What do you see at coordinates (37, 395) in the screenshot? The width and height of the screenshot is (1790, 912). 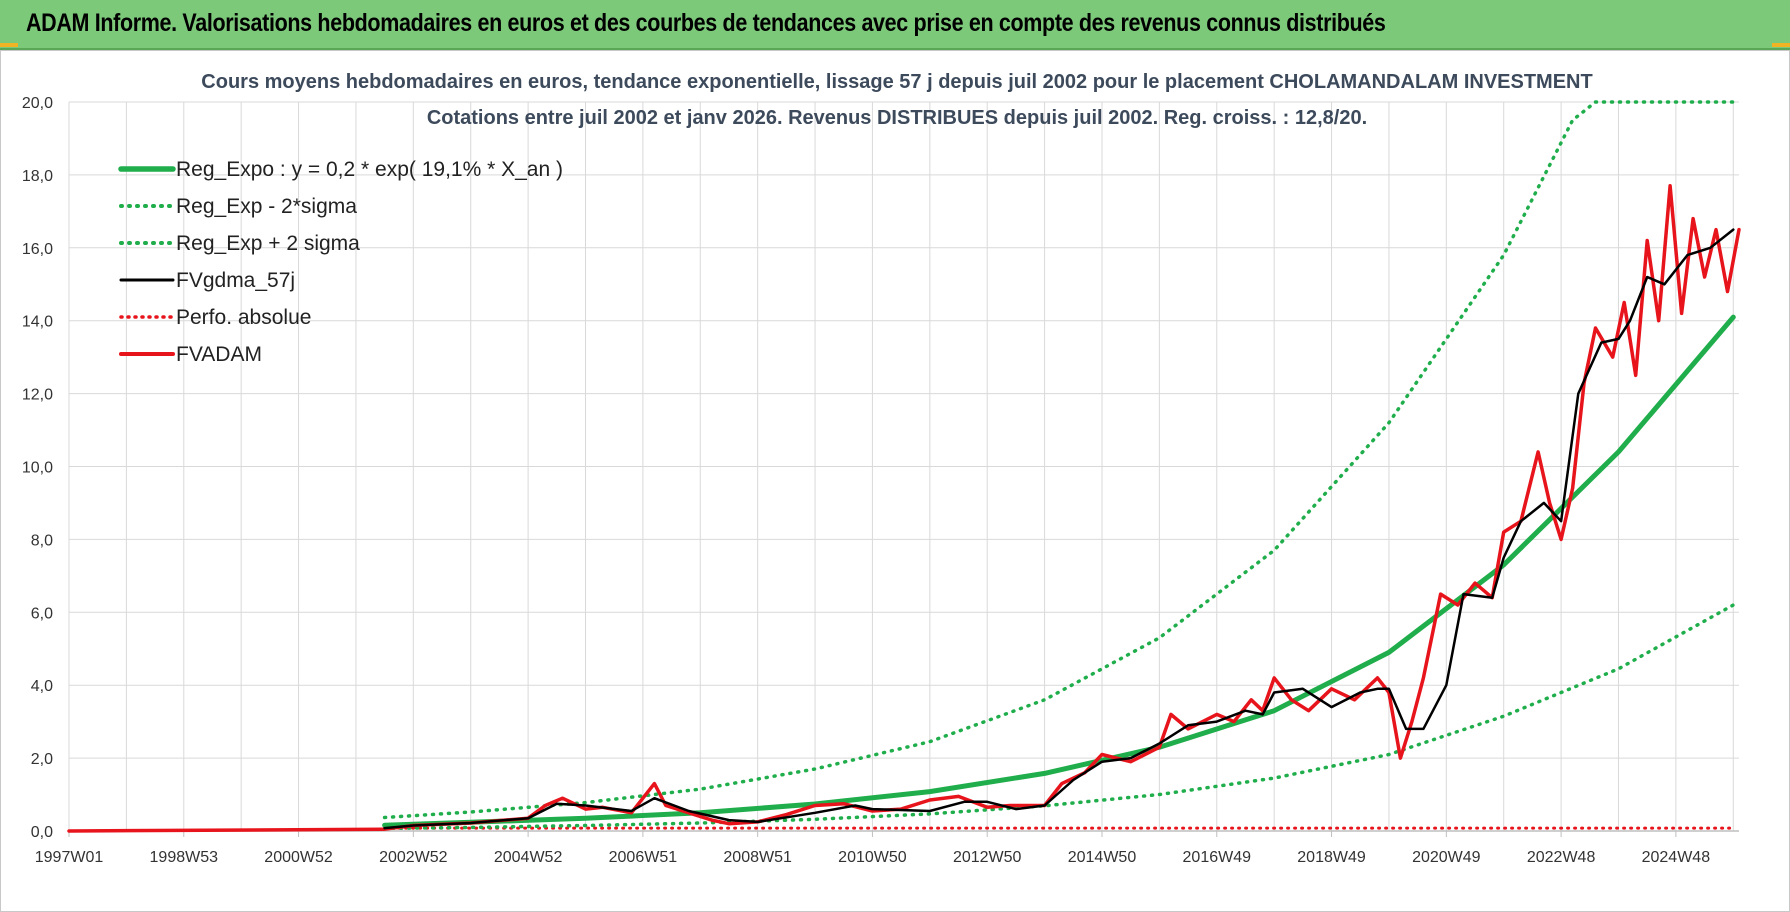 I see `y-tick-label: 12,0` at bounding box center [37, 395].